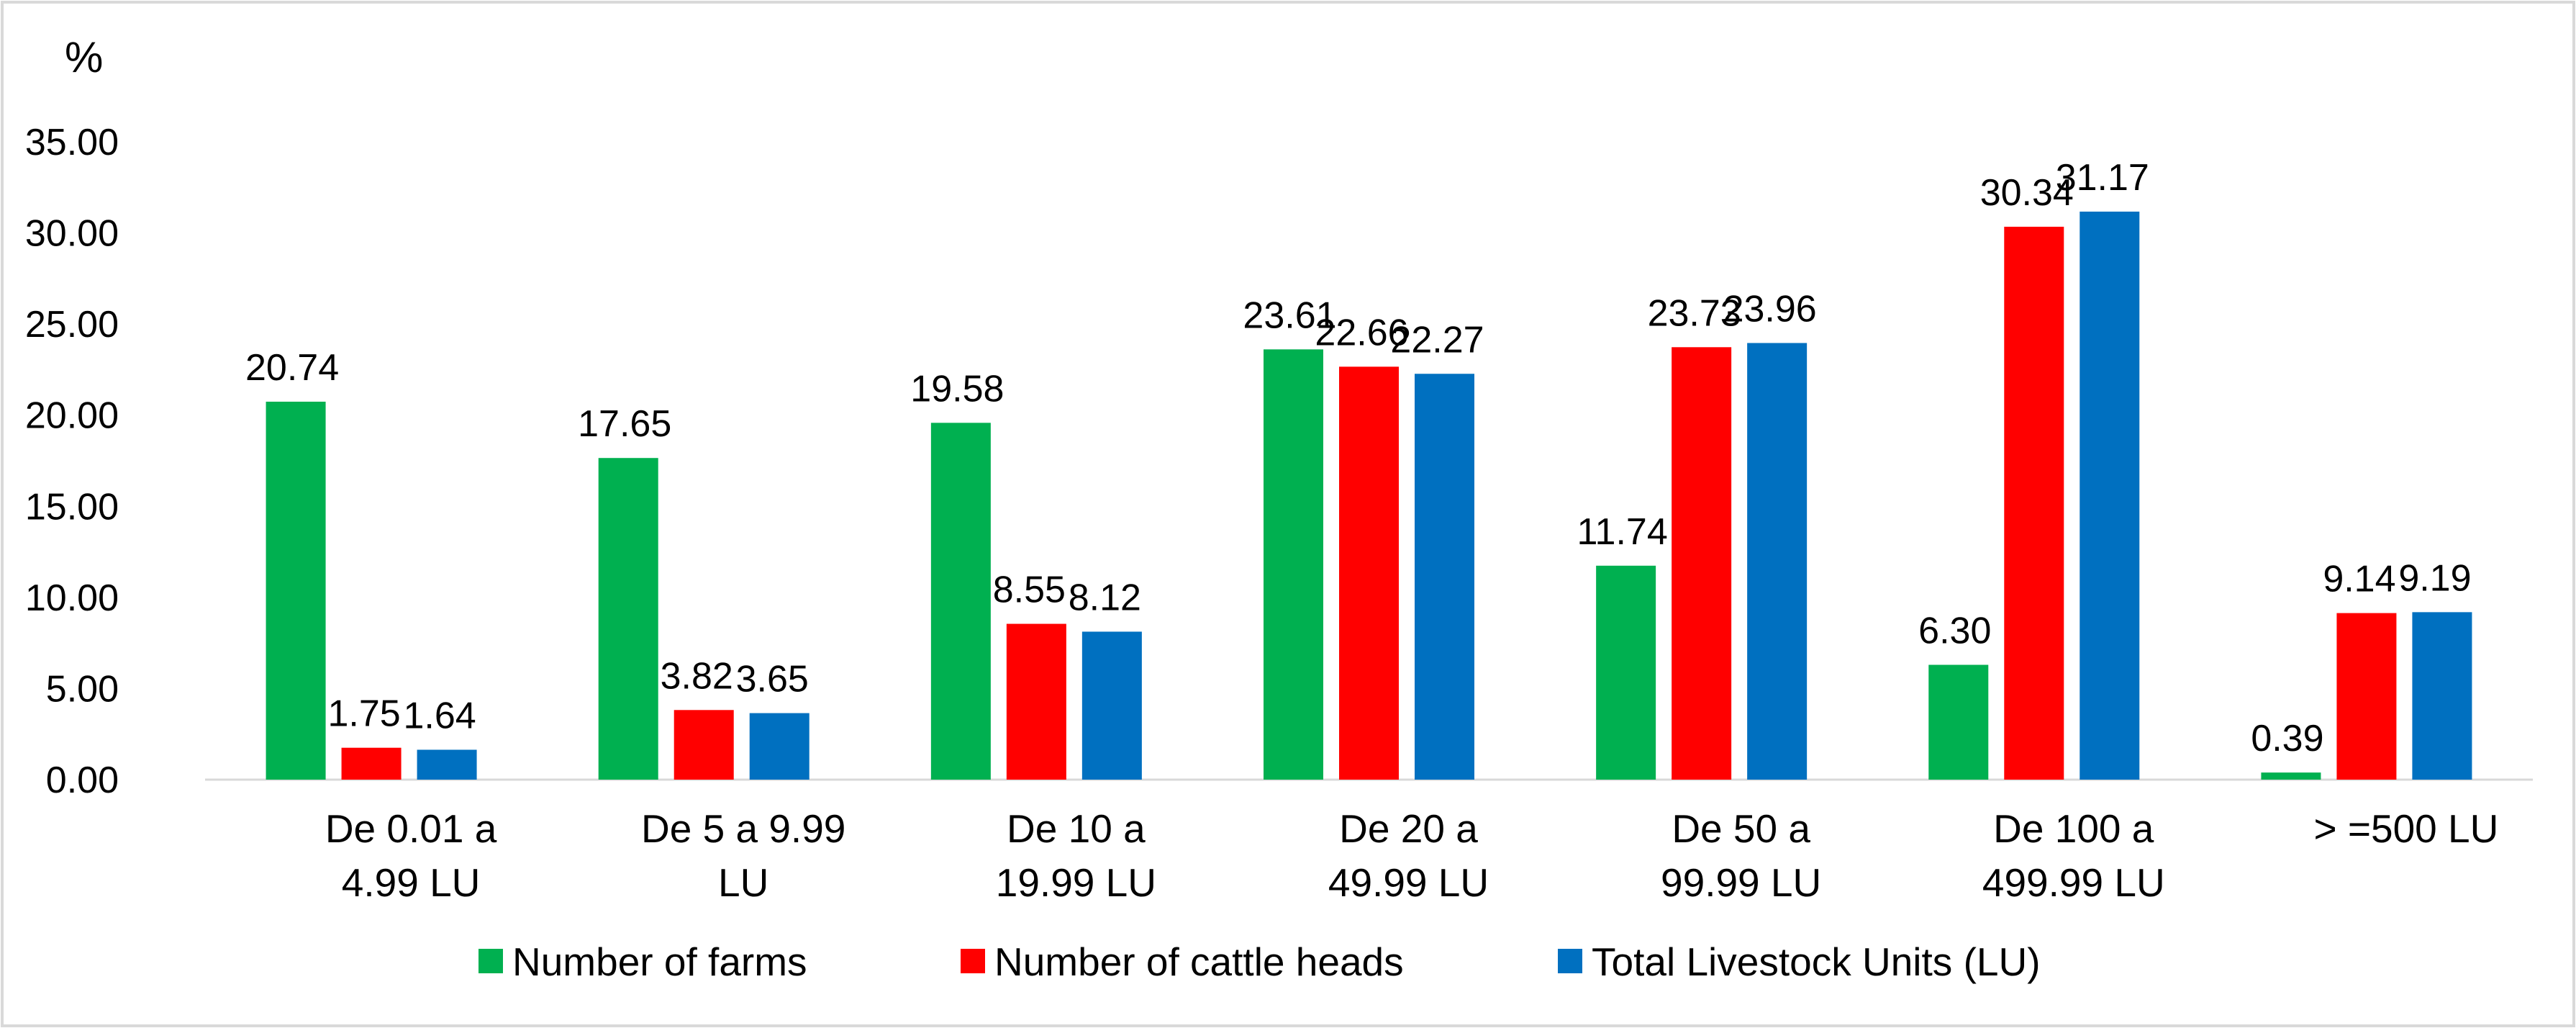  I want to click on data-label: 17.65, so click(624, 424).